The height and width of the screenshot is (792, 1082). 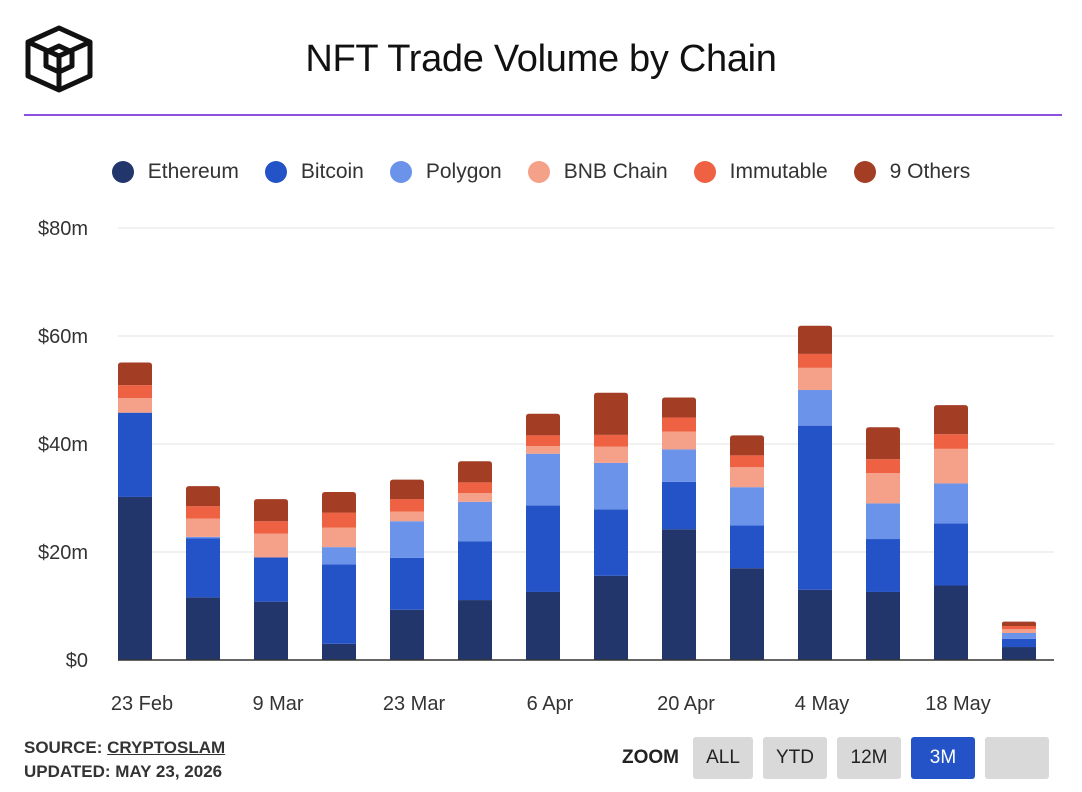 I want to click on source-line: SOURCE: CRYPTOSLAM, so click(x=124, y=748).